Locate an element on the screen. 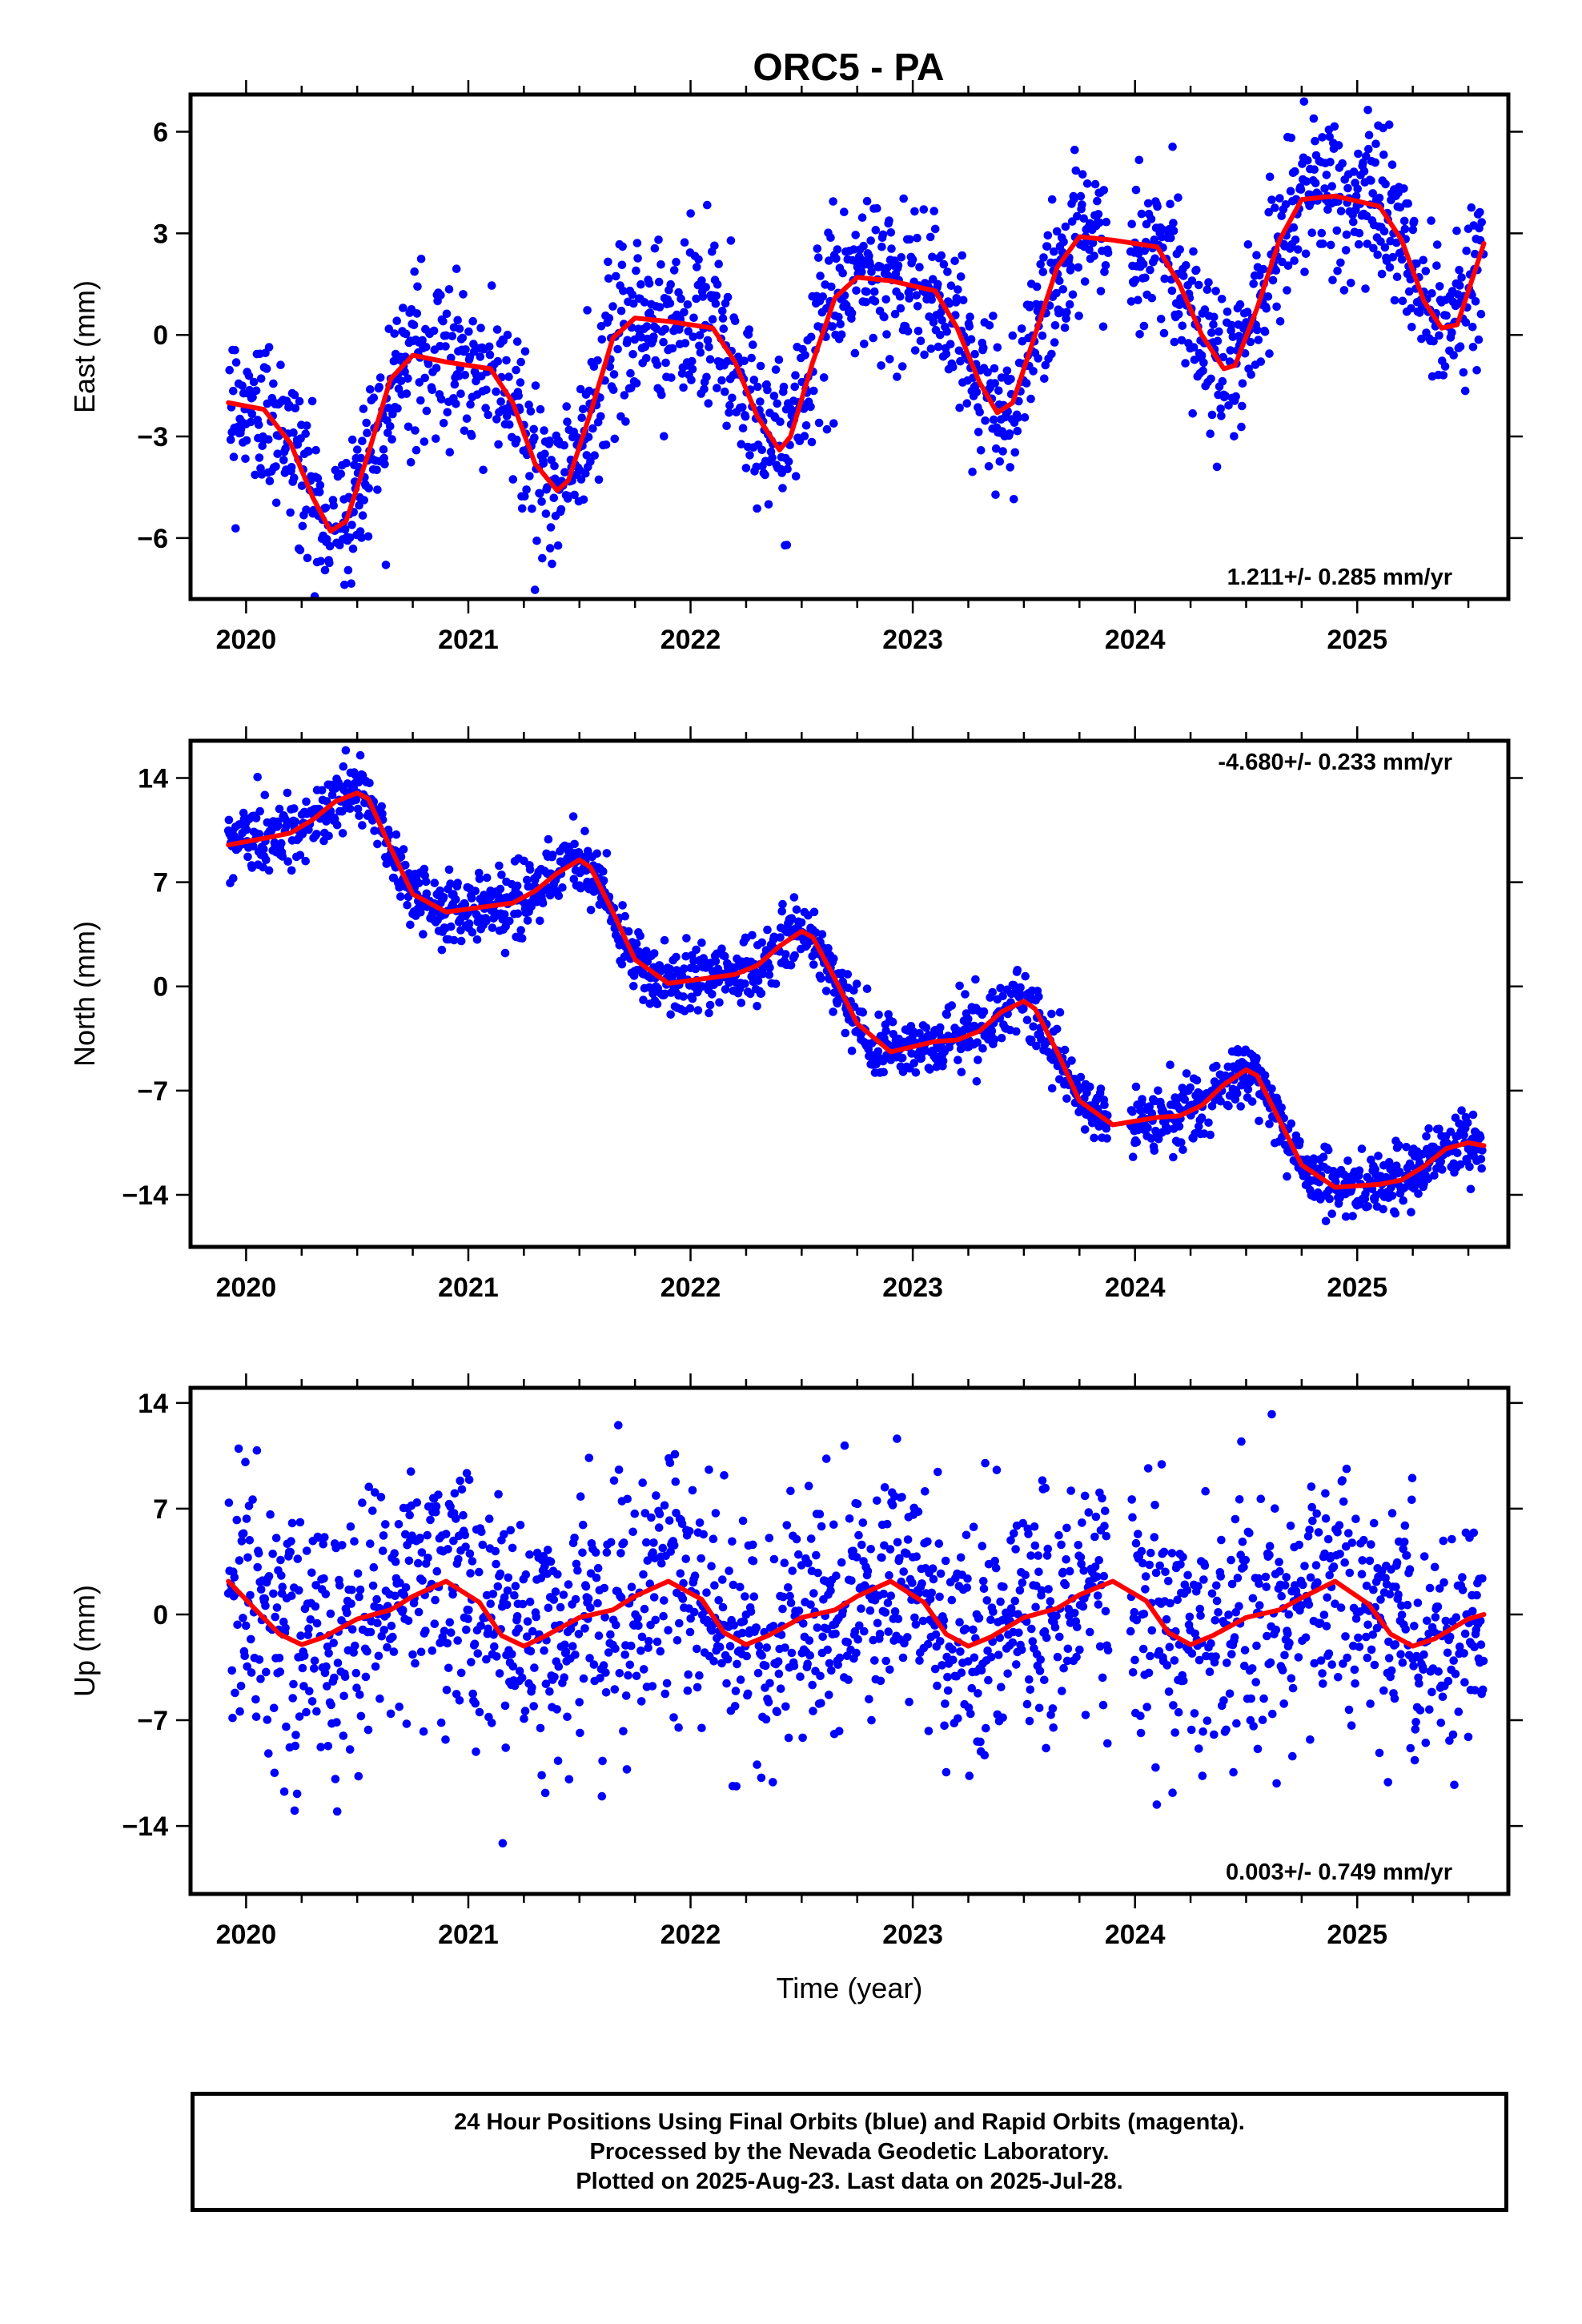  fit-line-north is located at coordinates (856, 990).